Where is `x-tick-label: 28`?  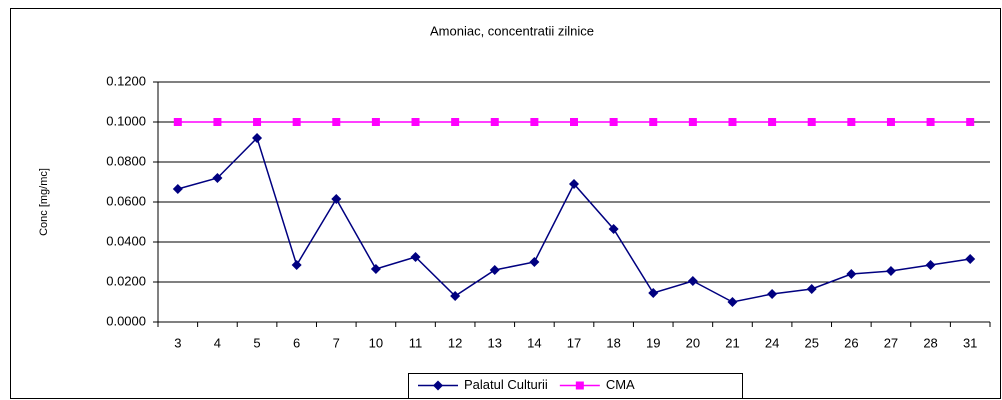
x-tick-label: 28 is located at coordinates (930, 342).